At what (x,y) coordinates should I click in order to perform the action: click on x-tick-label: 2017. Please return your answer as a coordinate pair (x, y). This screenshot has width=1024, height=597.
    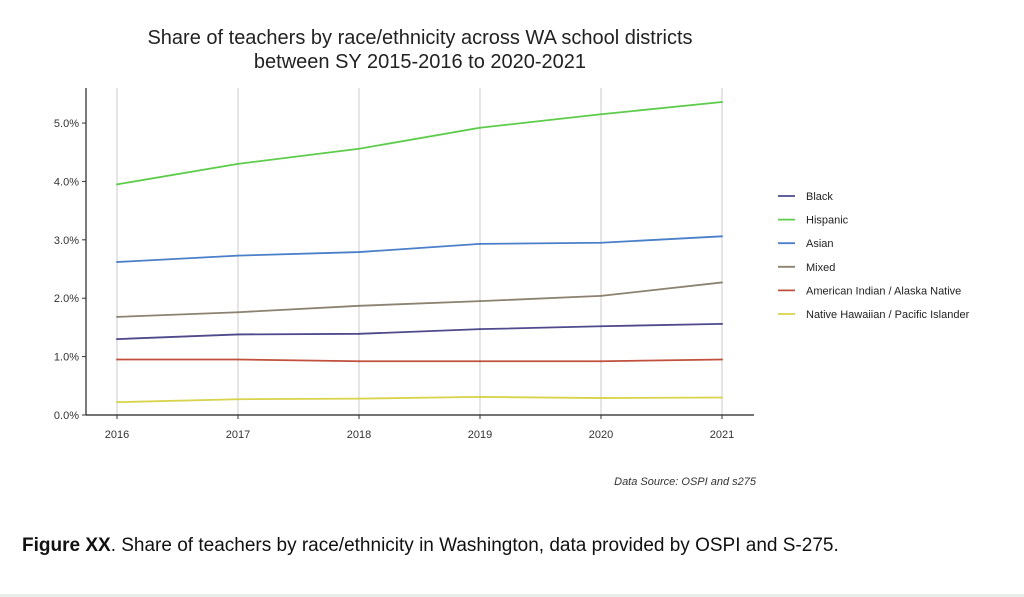
    Looking at the image, I should click on (238, 435).